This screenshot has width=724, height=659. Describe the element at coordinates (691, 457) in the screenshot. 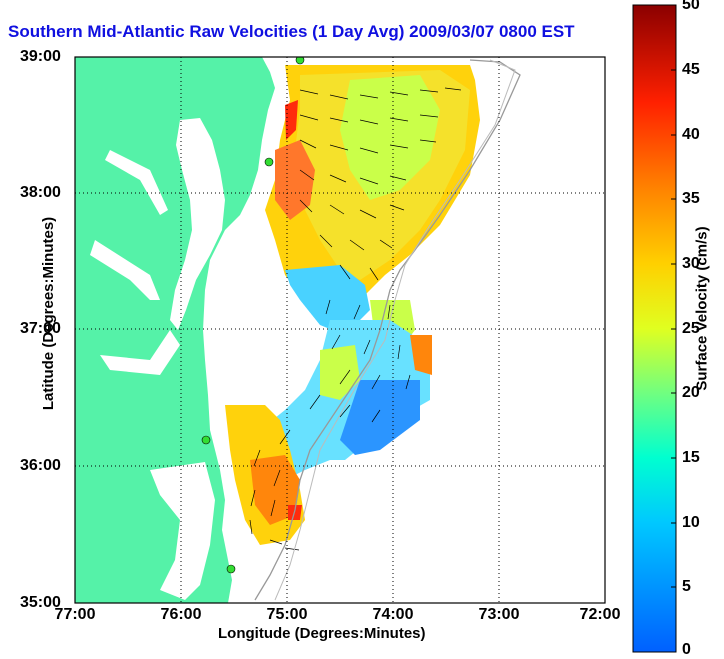

I see `colorbar-tick: 15` at that location.